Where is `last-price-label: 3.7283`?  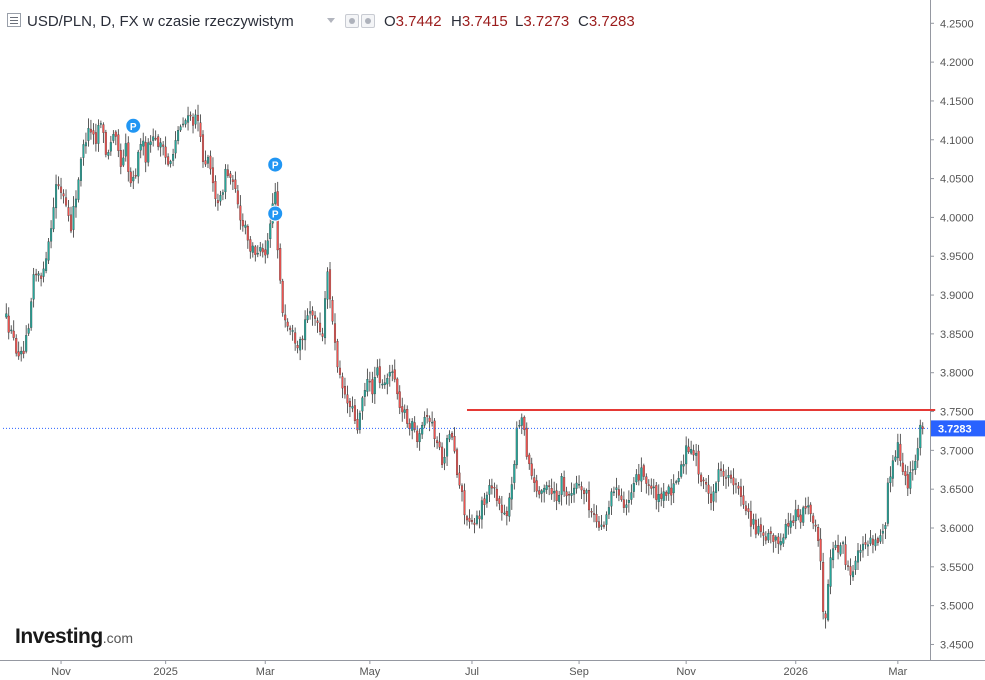
last-price-label: 3.7283 is located at coordinates (955, 429).